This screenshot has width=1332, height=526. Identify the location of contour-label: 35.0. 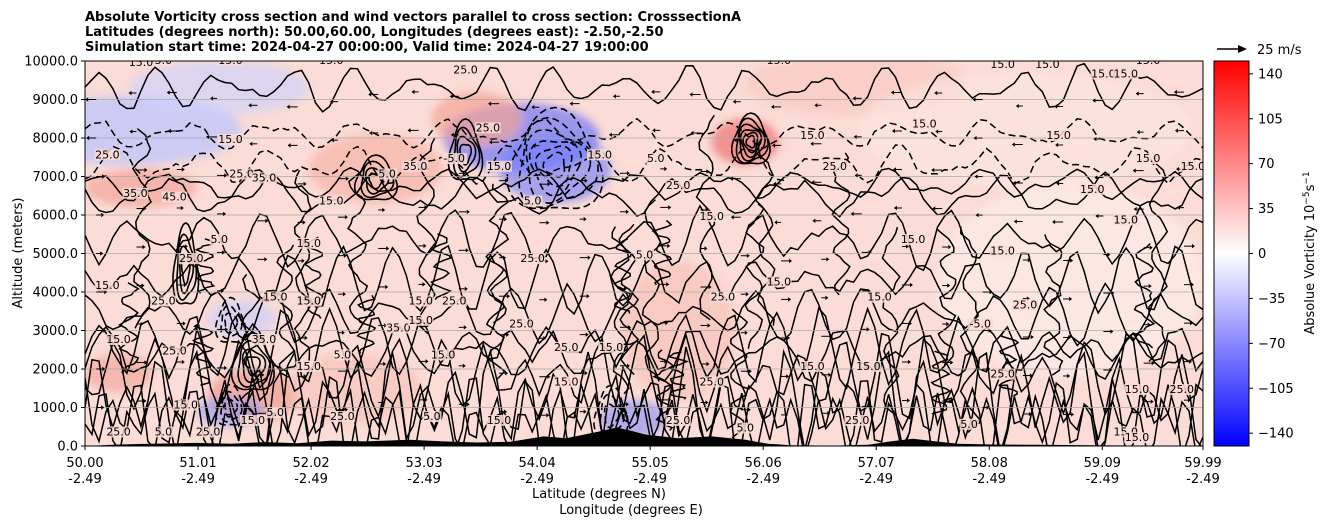
(135, 193).